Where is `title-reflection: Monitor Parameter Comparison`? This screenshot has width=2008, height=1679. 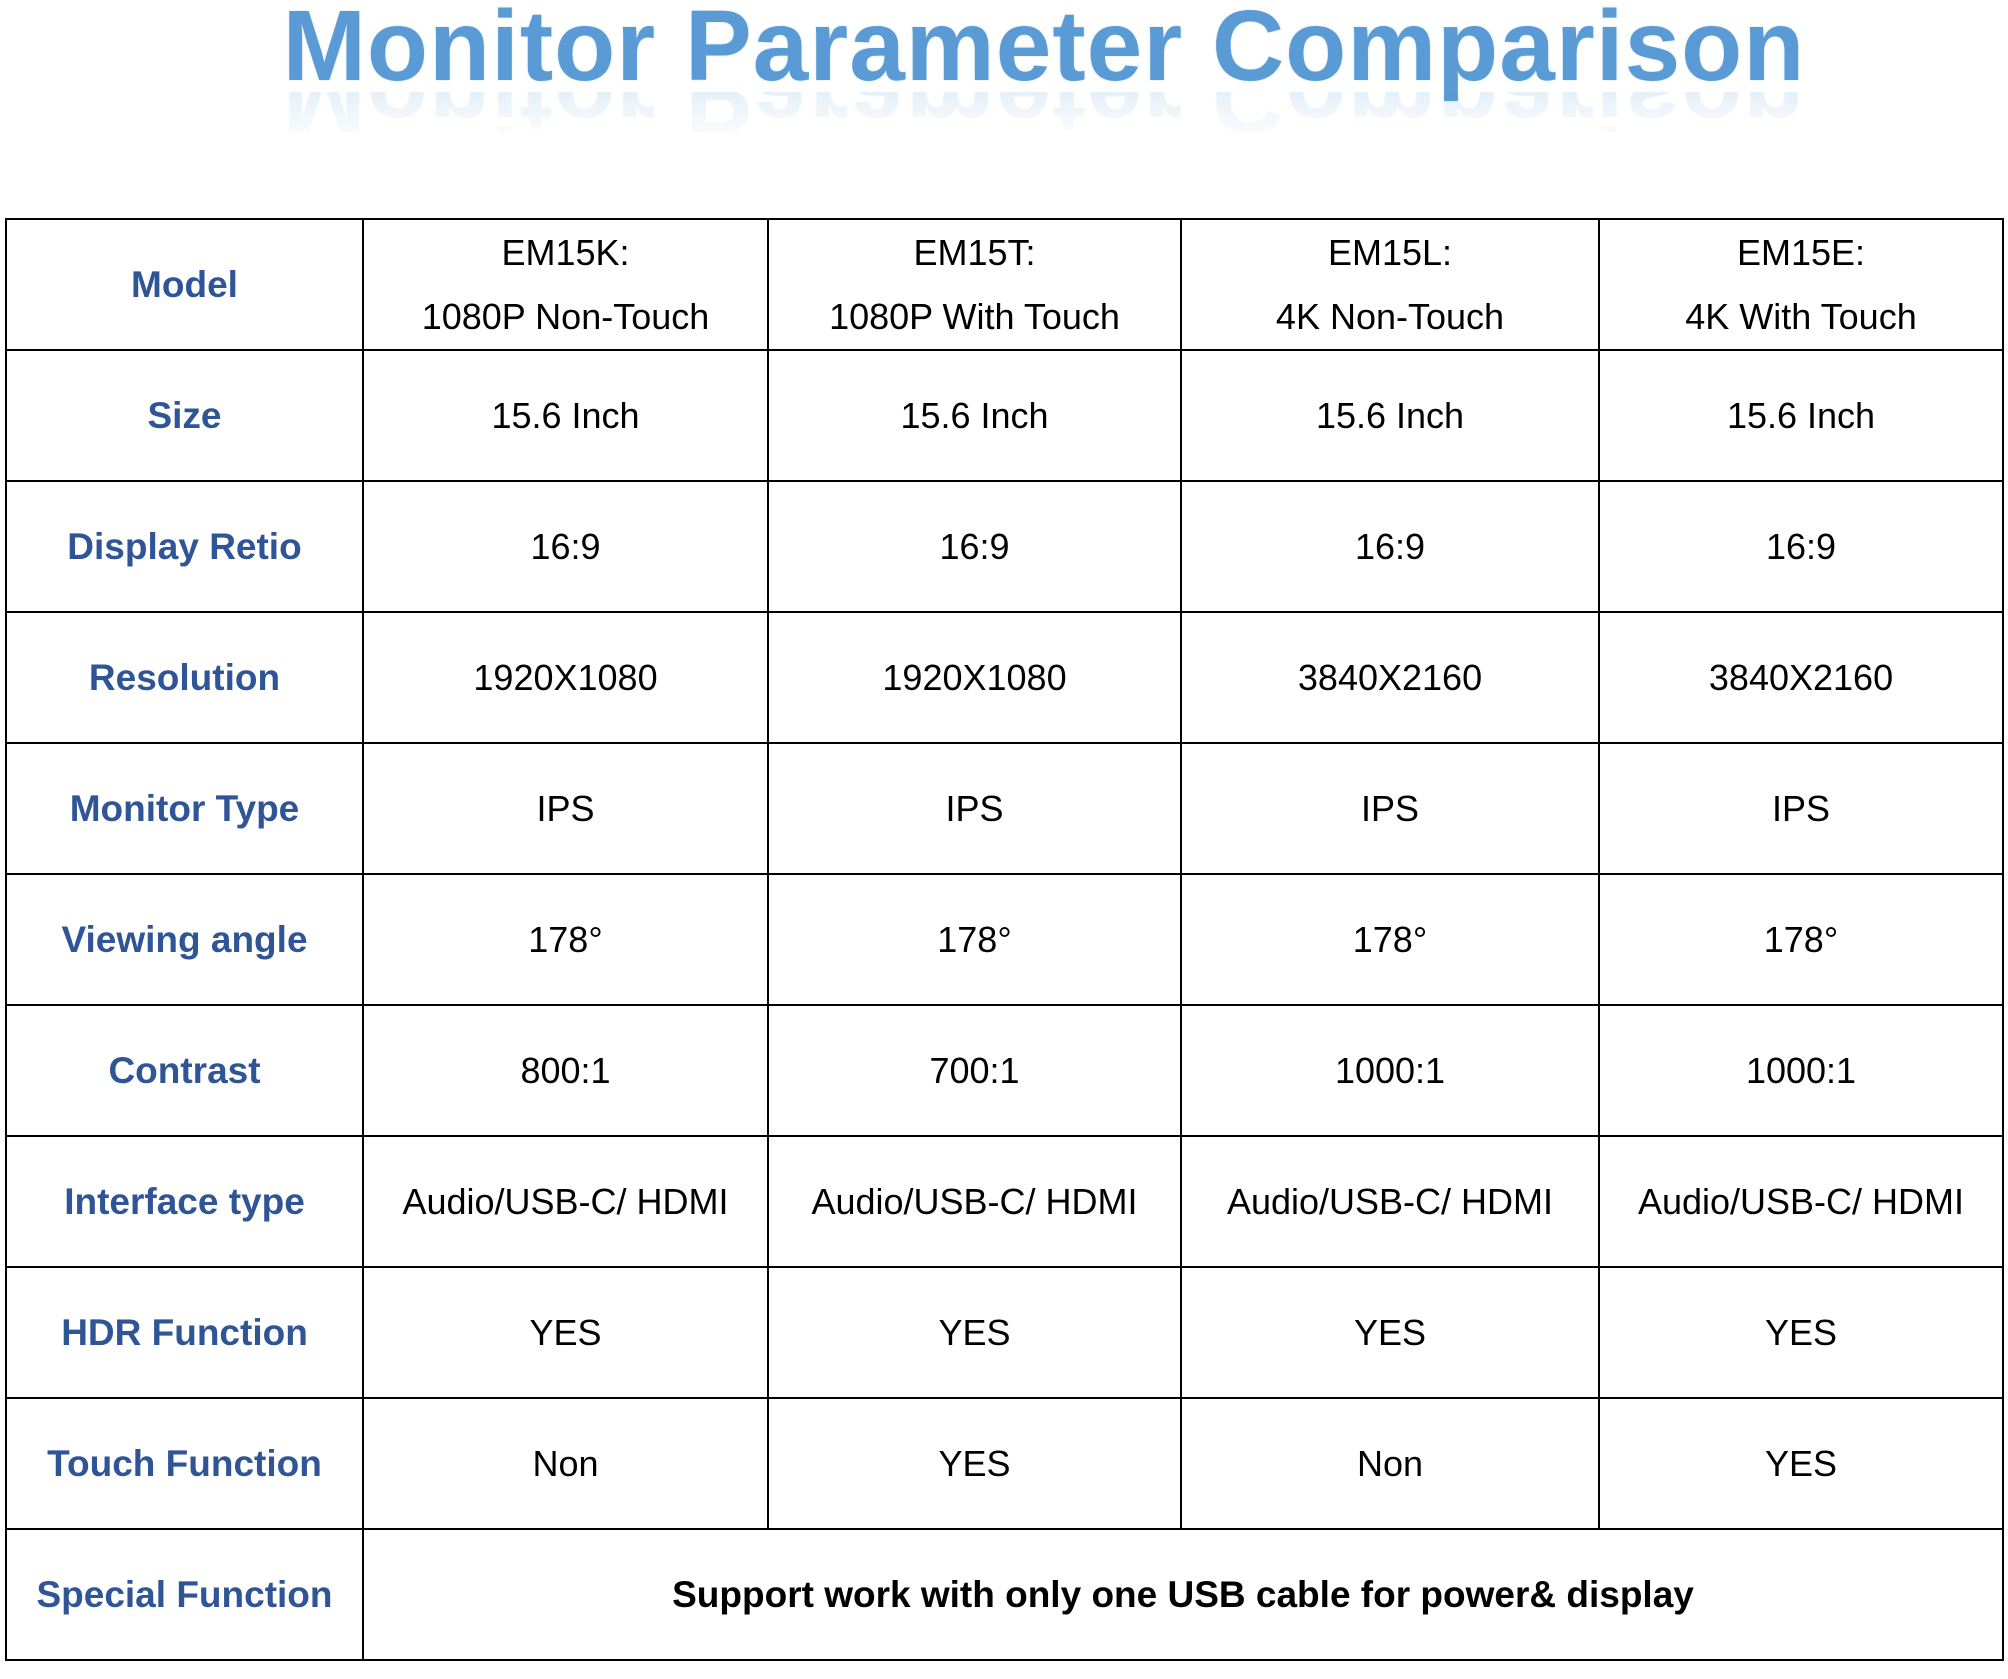 title-reflection: Monitor Parameter Comparison is located at coordinates (1044, 112).